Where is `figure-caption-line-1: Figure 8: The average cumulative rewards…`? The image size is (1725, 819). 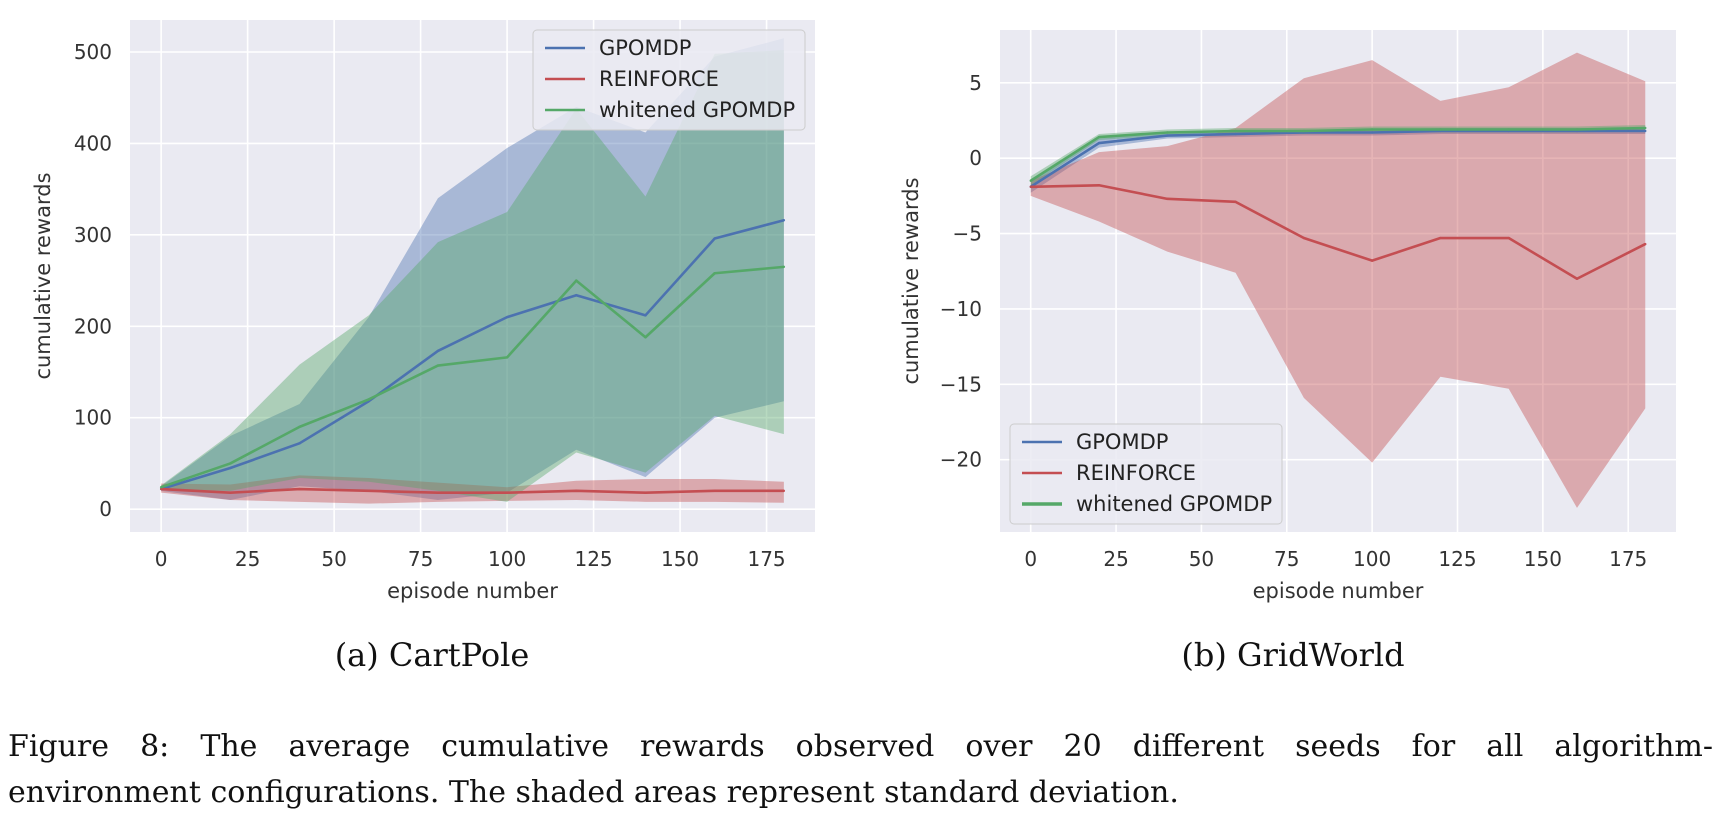
figure-caption-line-1: Figure 8: The average cumulative rewards… is located at coordinates (860, 746).